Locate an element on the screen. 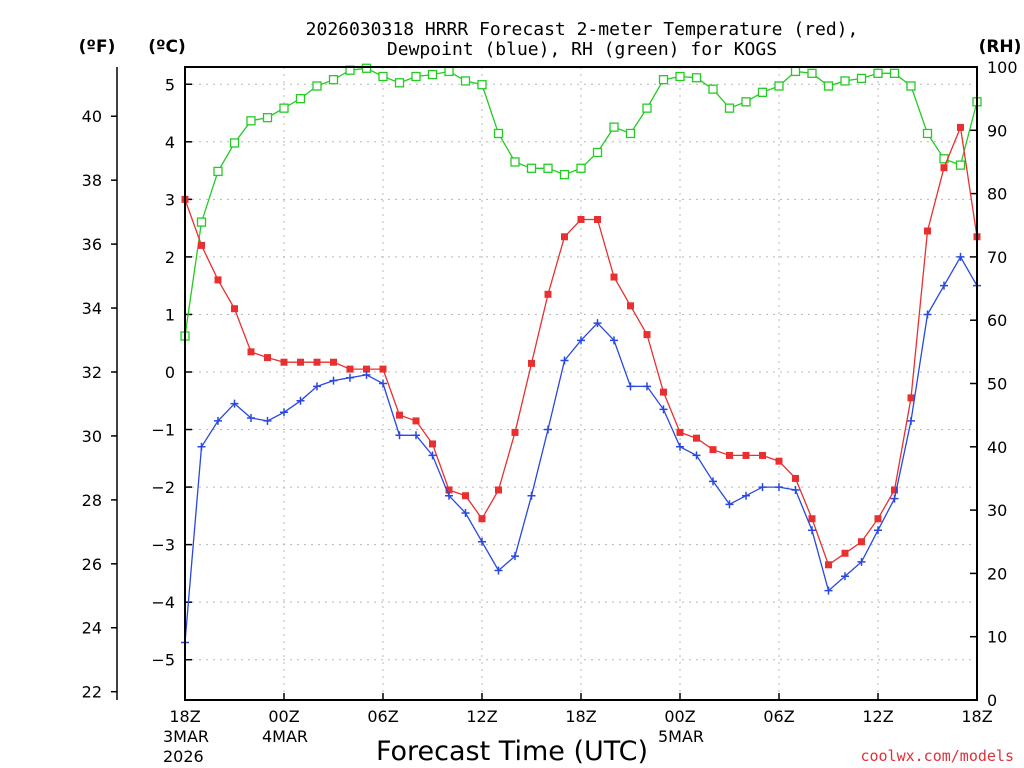 The height and width of the screenshot is (768, 1024). celsius-unit-label: (ºC) is located at coordinates (167, 47).